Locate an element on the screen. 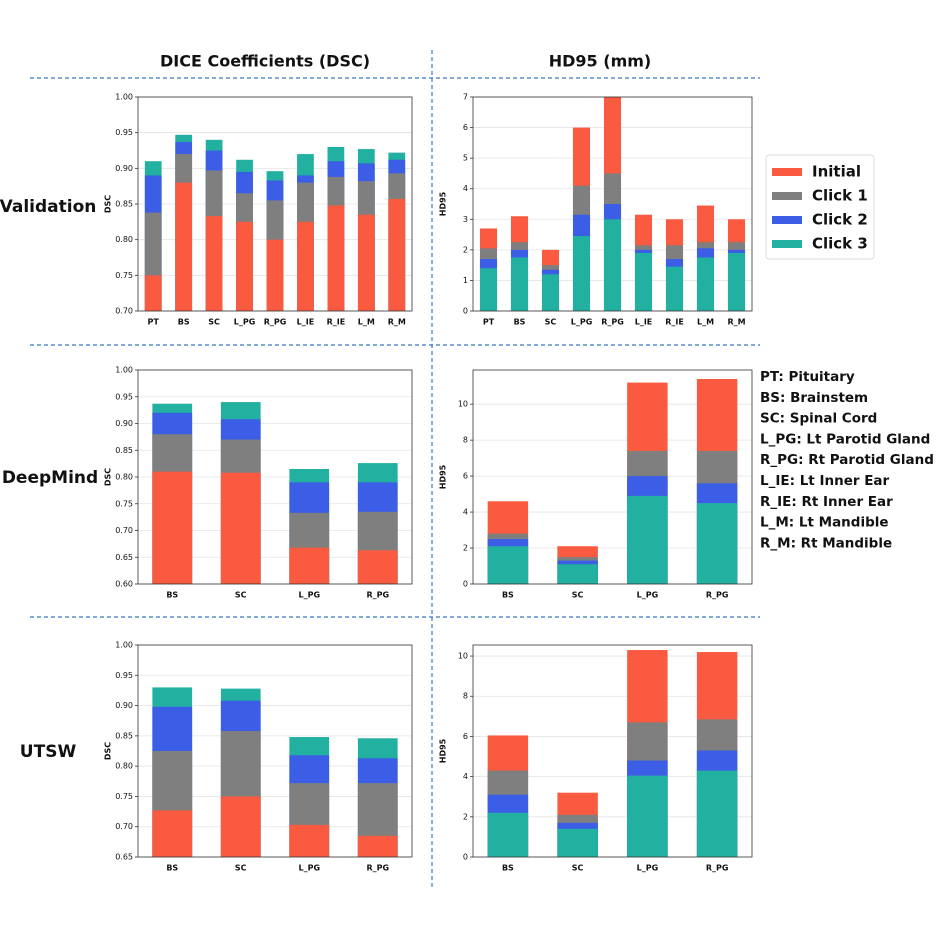 The height and width of the screenshot is (936, 936). column-header: DICE Coefficients (DSC) is located at coordinates (265, 61).